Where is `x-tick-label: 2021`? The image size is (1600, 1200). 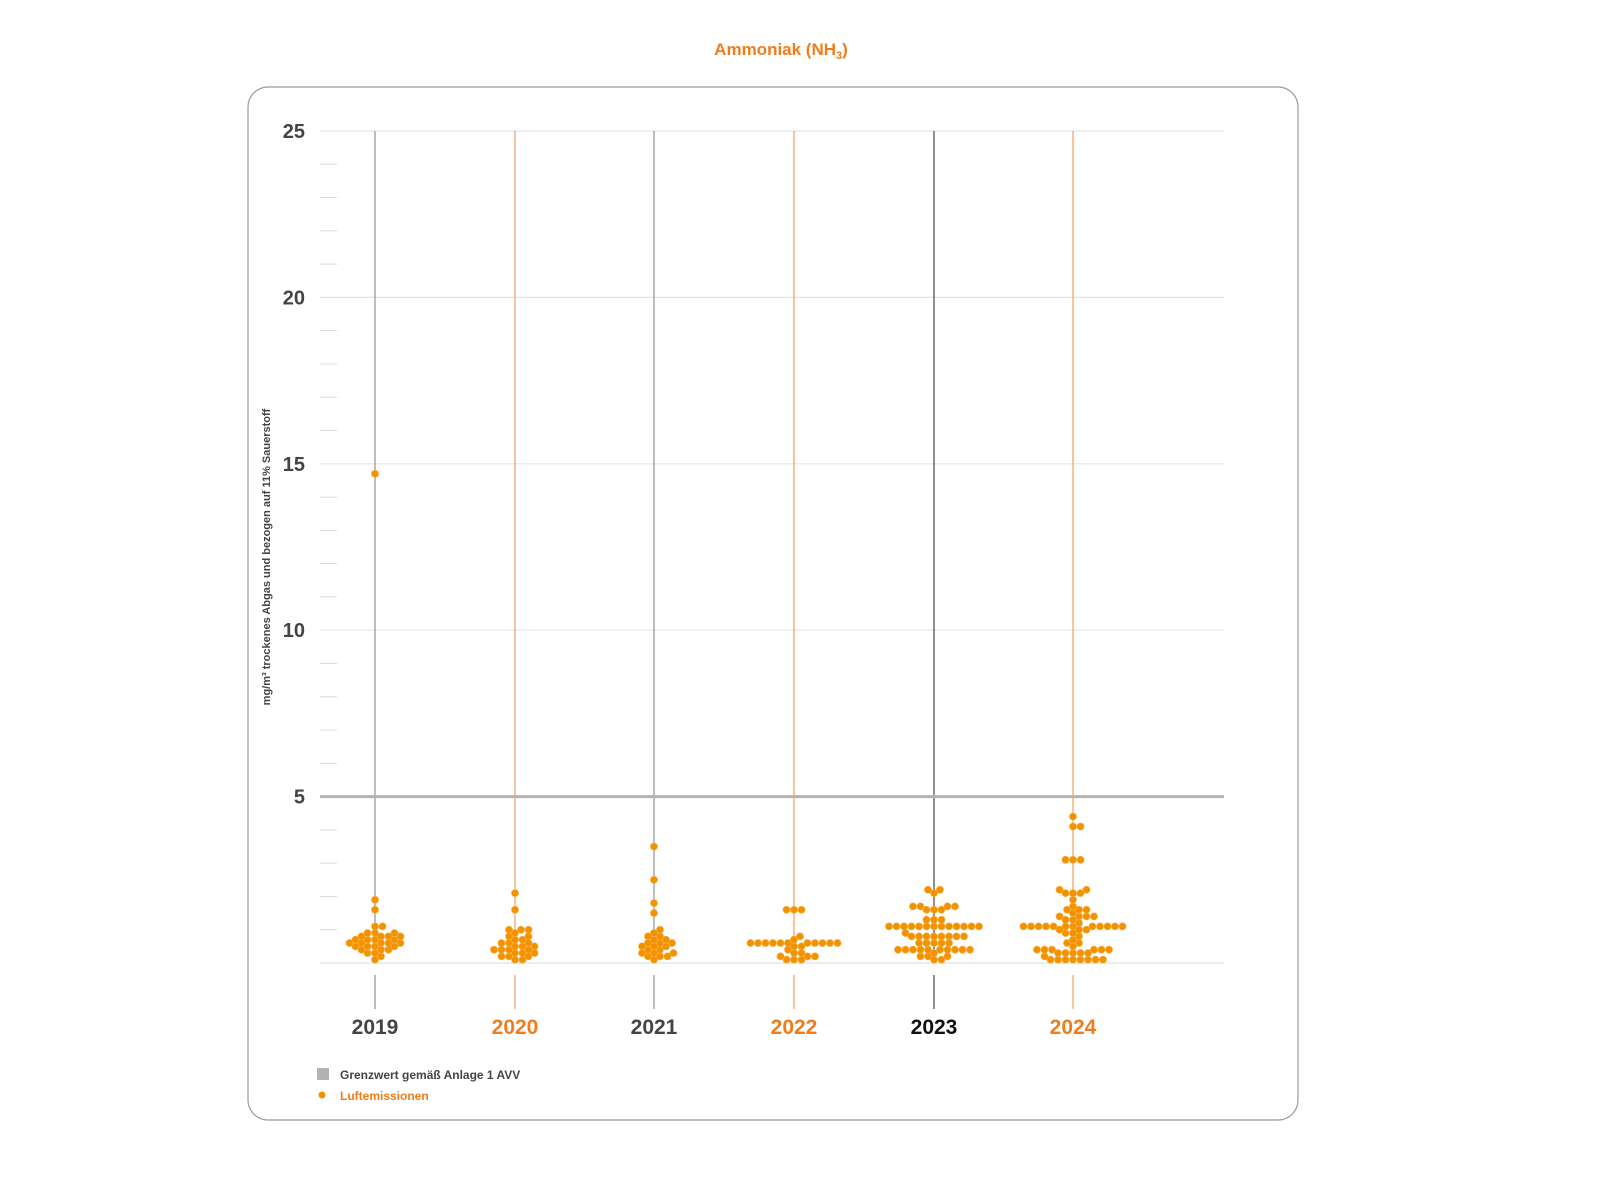
x-tick-label: 2021 is located at coordinates (654, 1027).